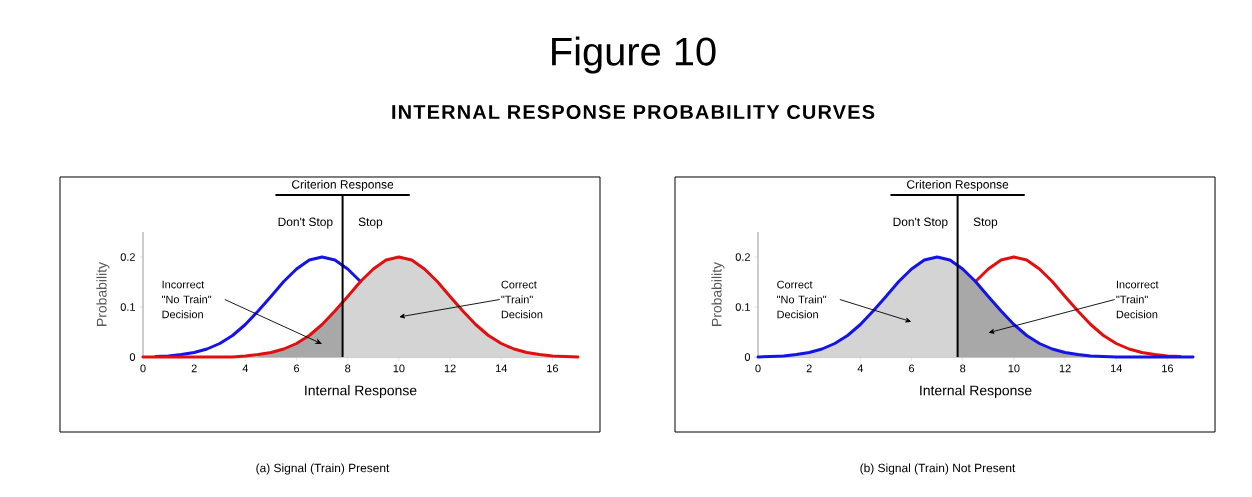  What do you see at coordinates (187, 299) in the screenshot?
I see `annotation: Incorrect "No Train" Decision` at bounding box center [187, 299].